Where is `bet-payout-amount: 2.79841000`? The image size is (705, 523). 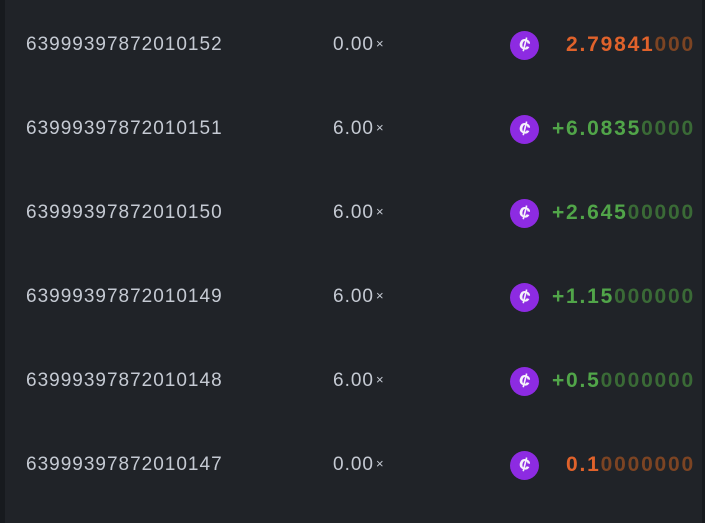
bet-payout-amount: 2.79841000 is located at coordinates (617, 45).